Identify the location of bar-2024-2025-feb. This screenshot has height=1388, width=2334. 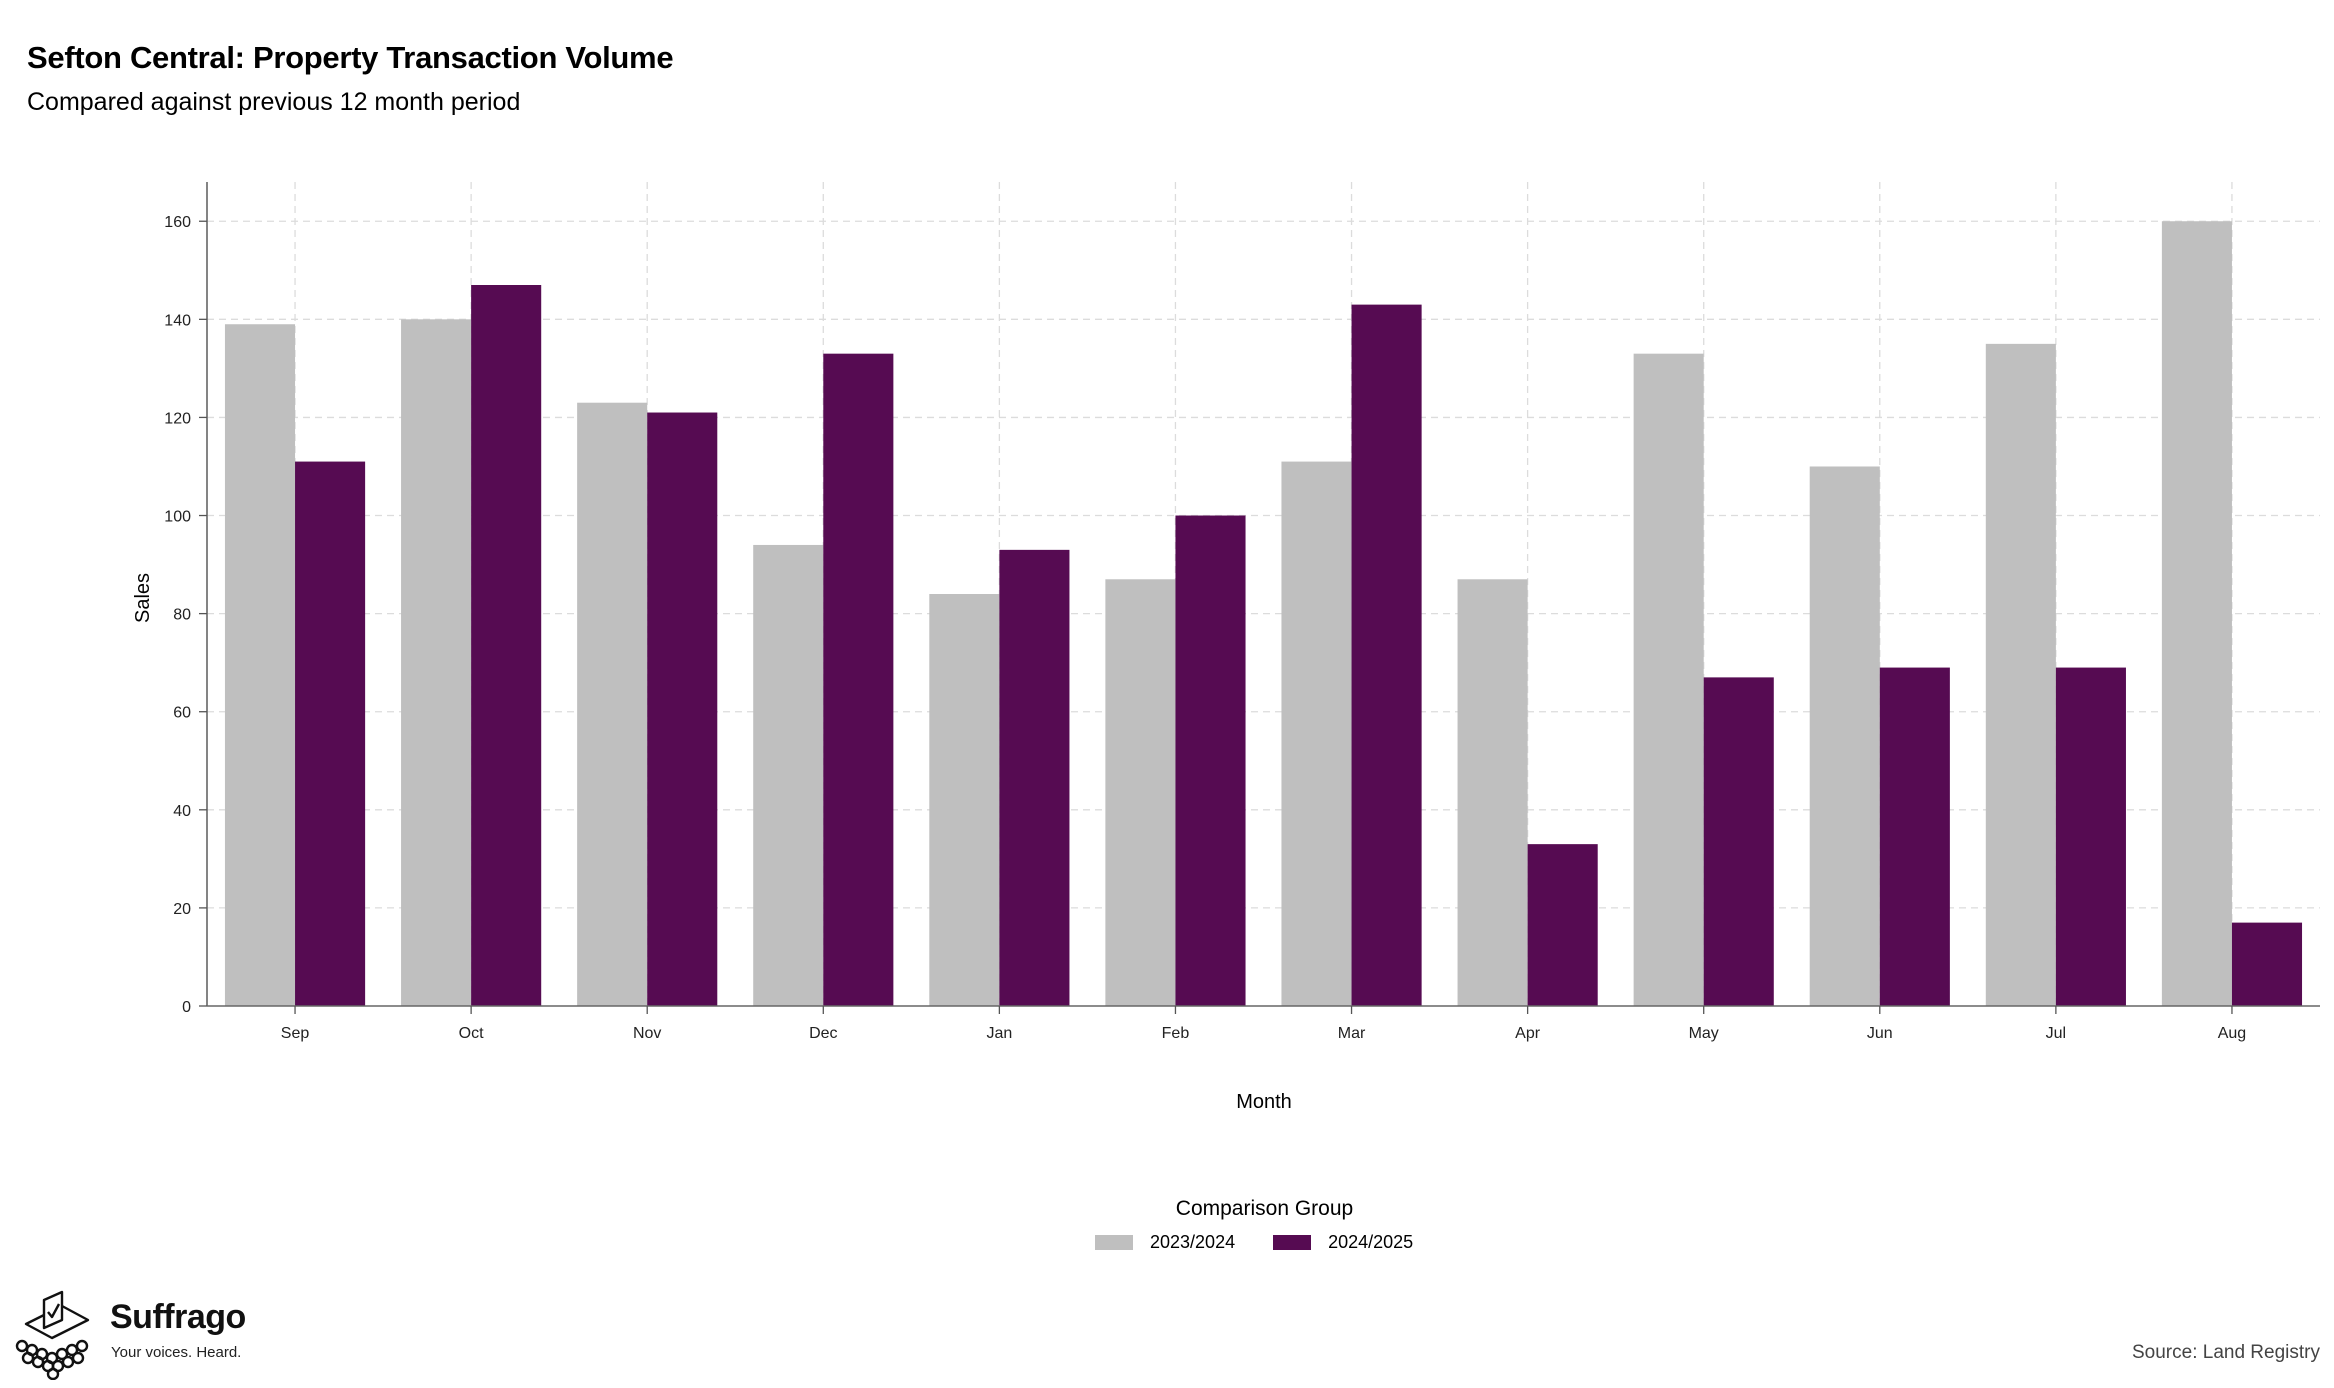
(1210, 760).